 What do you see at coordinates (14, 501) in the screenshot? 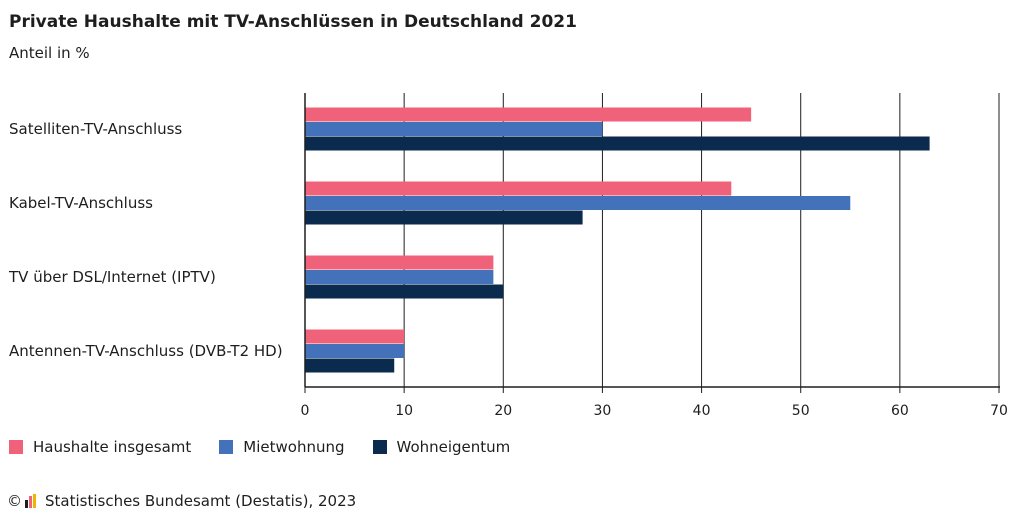
I see `copyright-icon: ©` at bounding box center [14, 501].